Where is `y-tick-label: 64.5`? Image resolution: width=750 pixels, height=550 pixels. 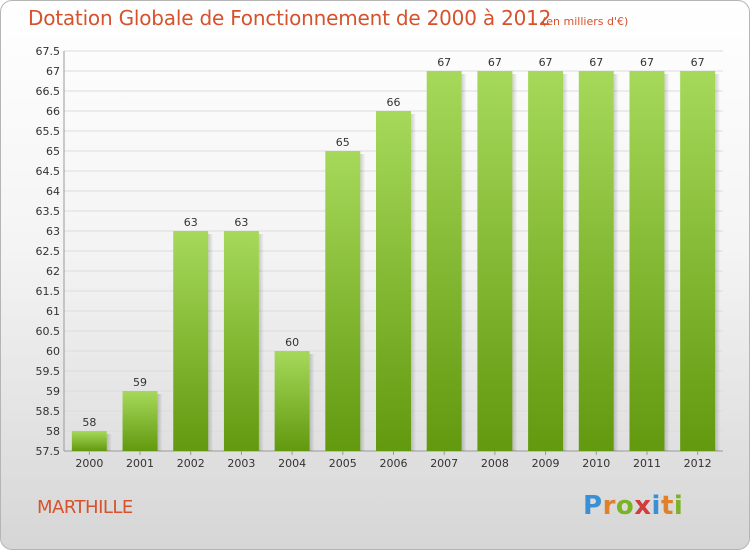 y-tick-label: 64.5 is located at coordinates (48, 171).